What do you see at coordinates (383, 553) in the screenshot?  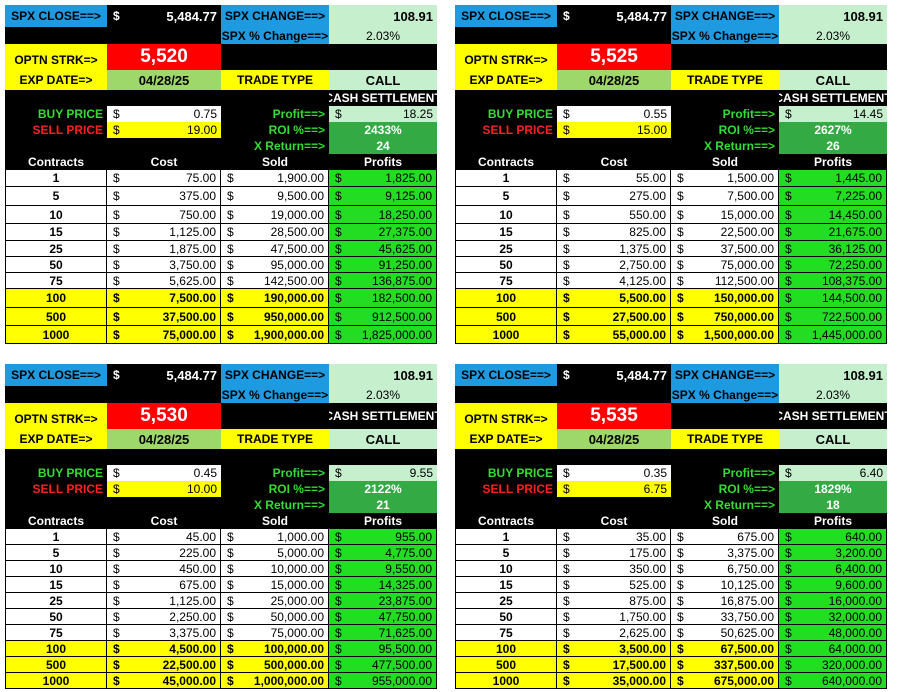 I see `profit-cell: $4,775.00` at bounding box center [383, 553].